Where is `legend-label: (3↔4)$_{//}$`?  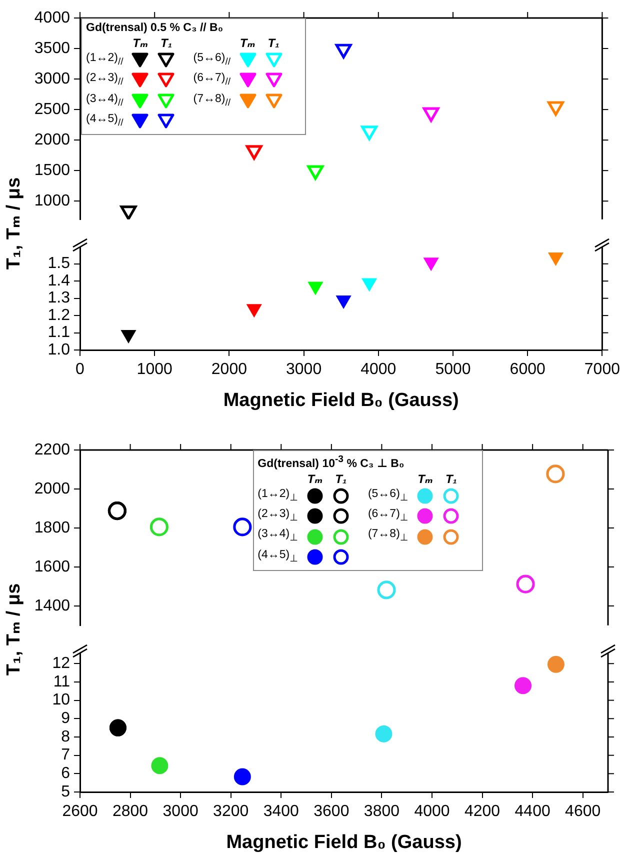 legend-label: (3↔4)$_{//}$ is located at coordinates (105, 101).